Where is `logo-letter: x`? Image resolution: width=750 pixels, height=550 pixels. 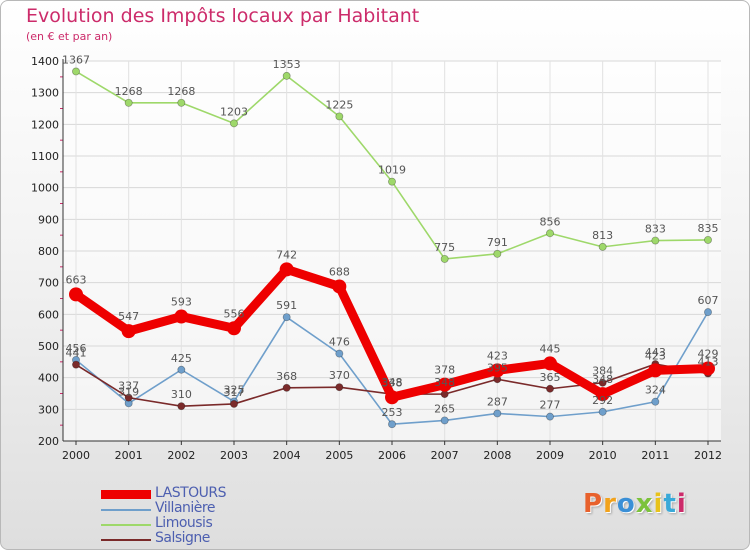
logo-letter: x is located at coordinates (644, 504).